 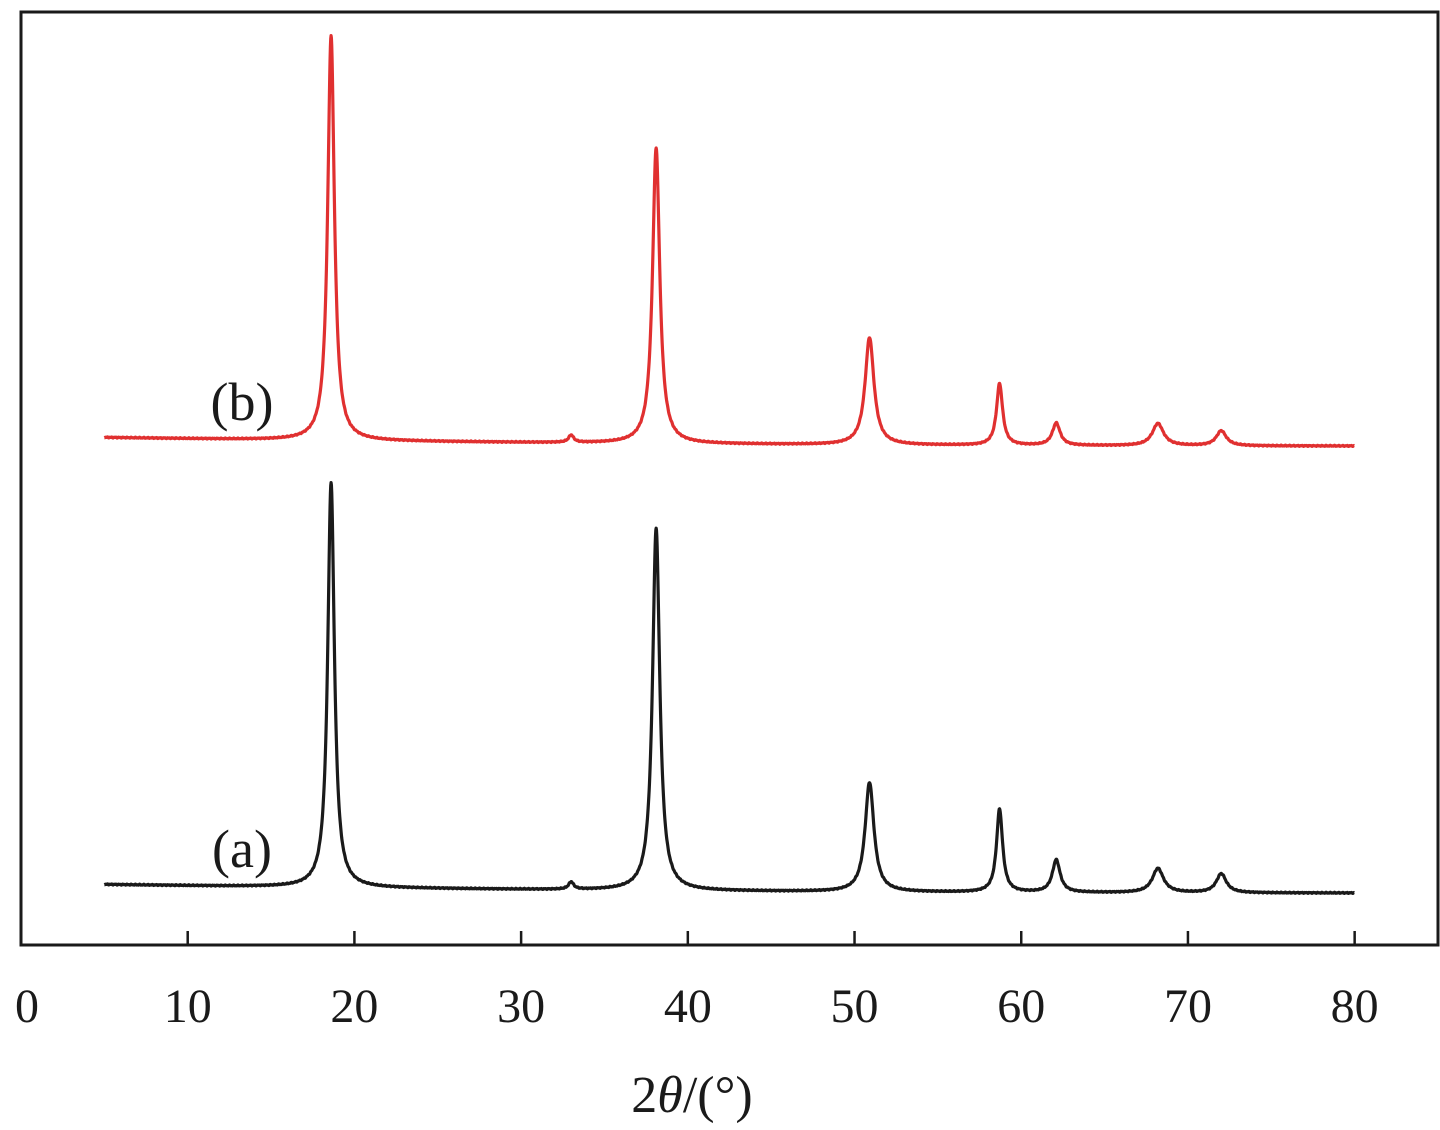 I want to click on x-tick-label: 50, so click(x=855, y=1006).